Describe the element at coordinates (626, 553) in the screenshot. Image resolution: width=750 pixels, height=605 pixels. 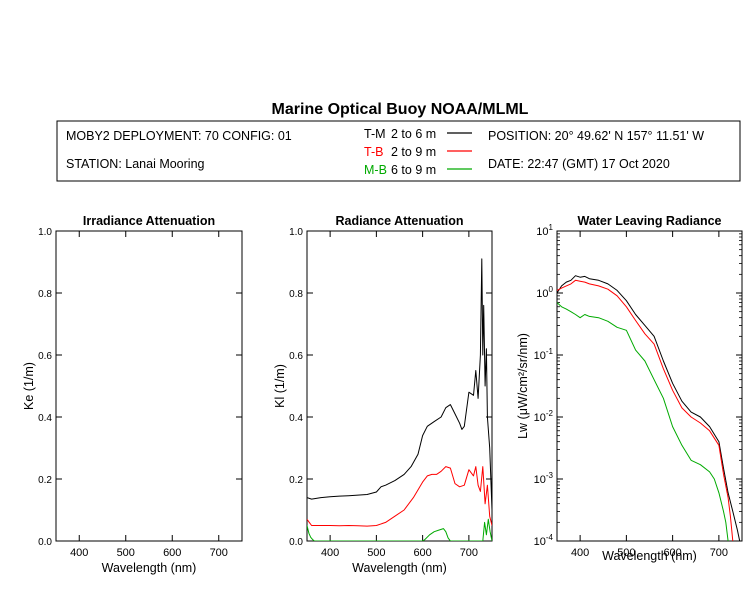
I see `water-leaving-xtick-label: 500` at that location.